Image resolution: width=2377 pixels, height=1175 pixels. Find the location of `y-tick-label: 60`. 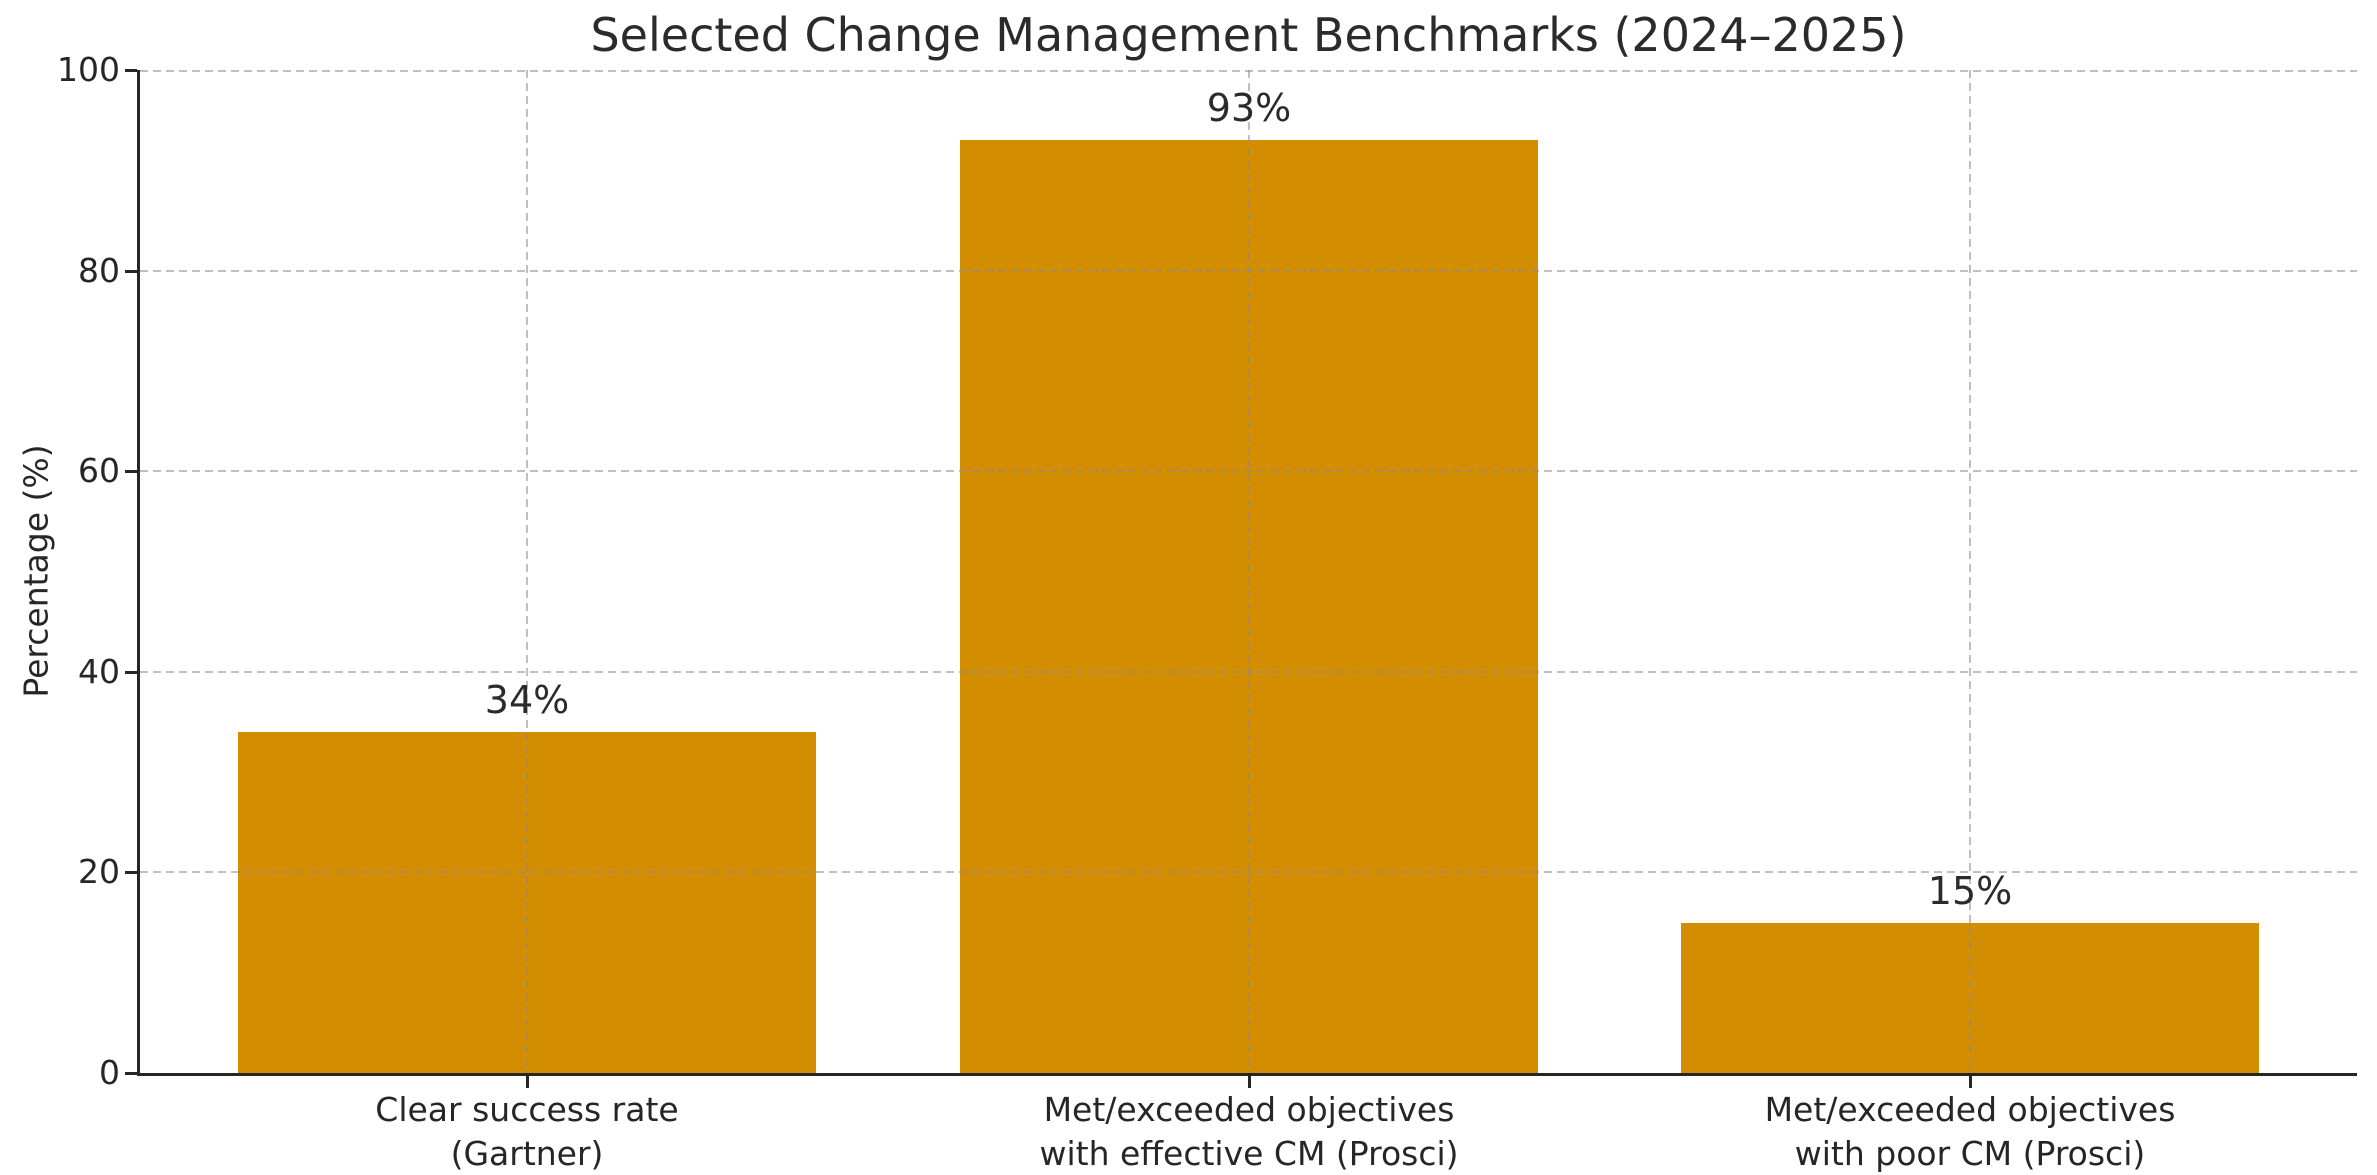

y-tick-label: 60 is located at coordinates (99, 470).